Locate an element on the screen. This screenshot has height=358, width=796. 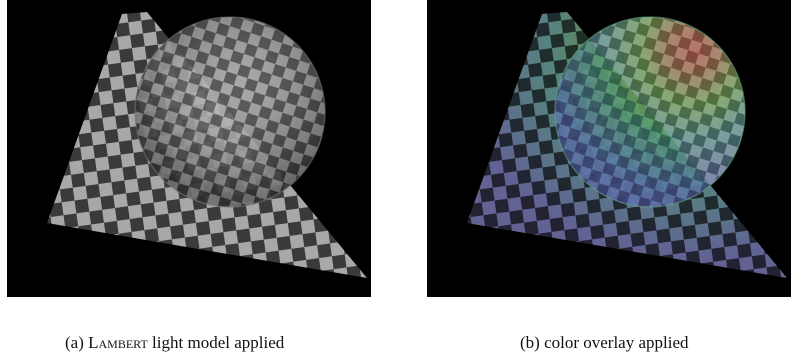
caption-a-model-name: Lambert is located at coordinates (118, 342).